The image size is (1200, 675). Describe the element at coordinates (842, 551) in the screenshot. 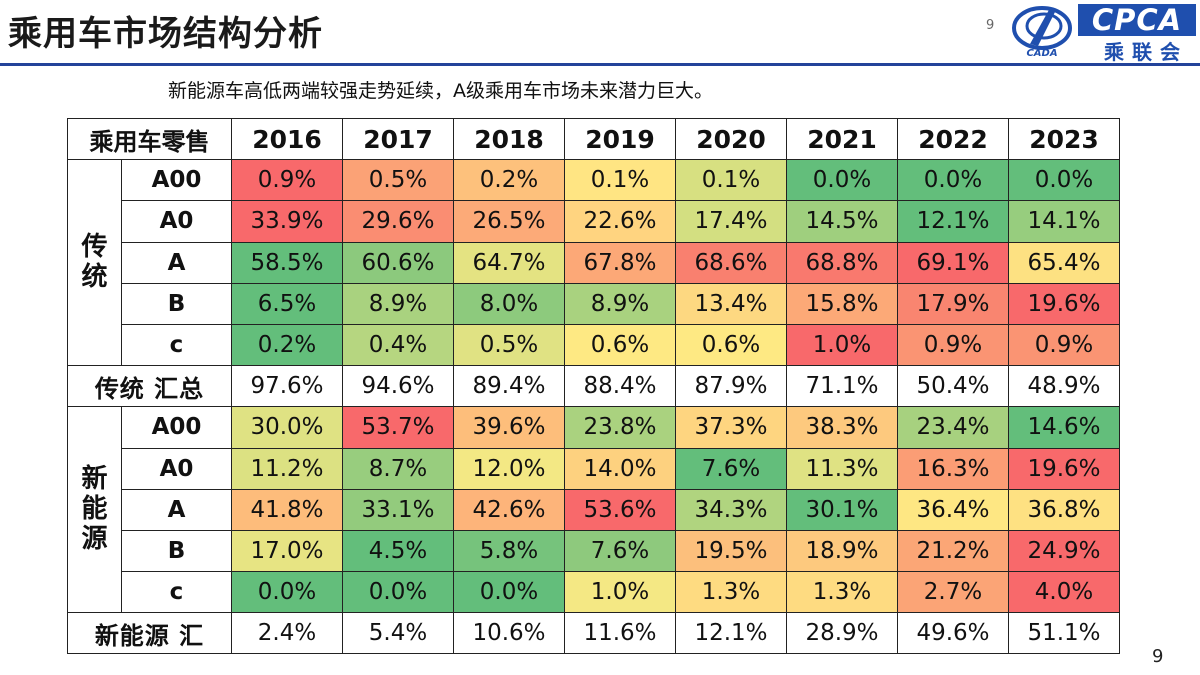

I see `share-cell: 18.9%` at that location.